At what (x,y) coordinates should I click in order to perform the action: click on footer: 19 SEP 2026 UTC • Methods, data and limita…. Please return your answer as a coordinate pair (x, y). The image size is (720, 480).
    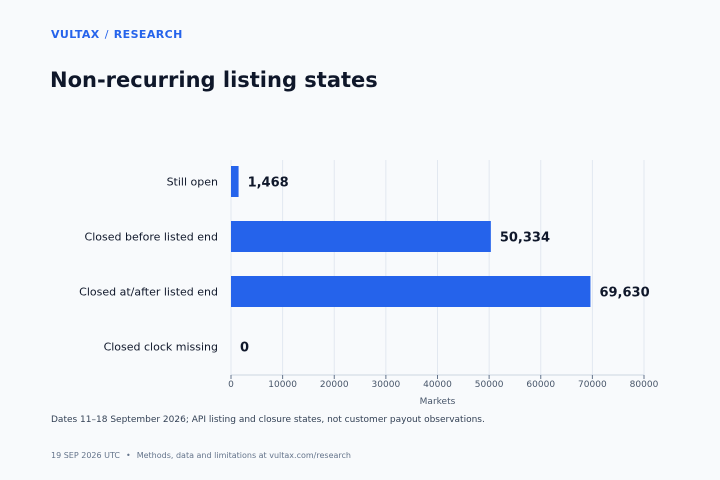
    Looking at the image, I should click on (201, 455).